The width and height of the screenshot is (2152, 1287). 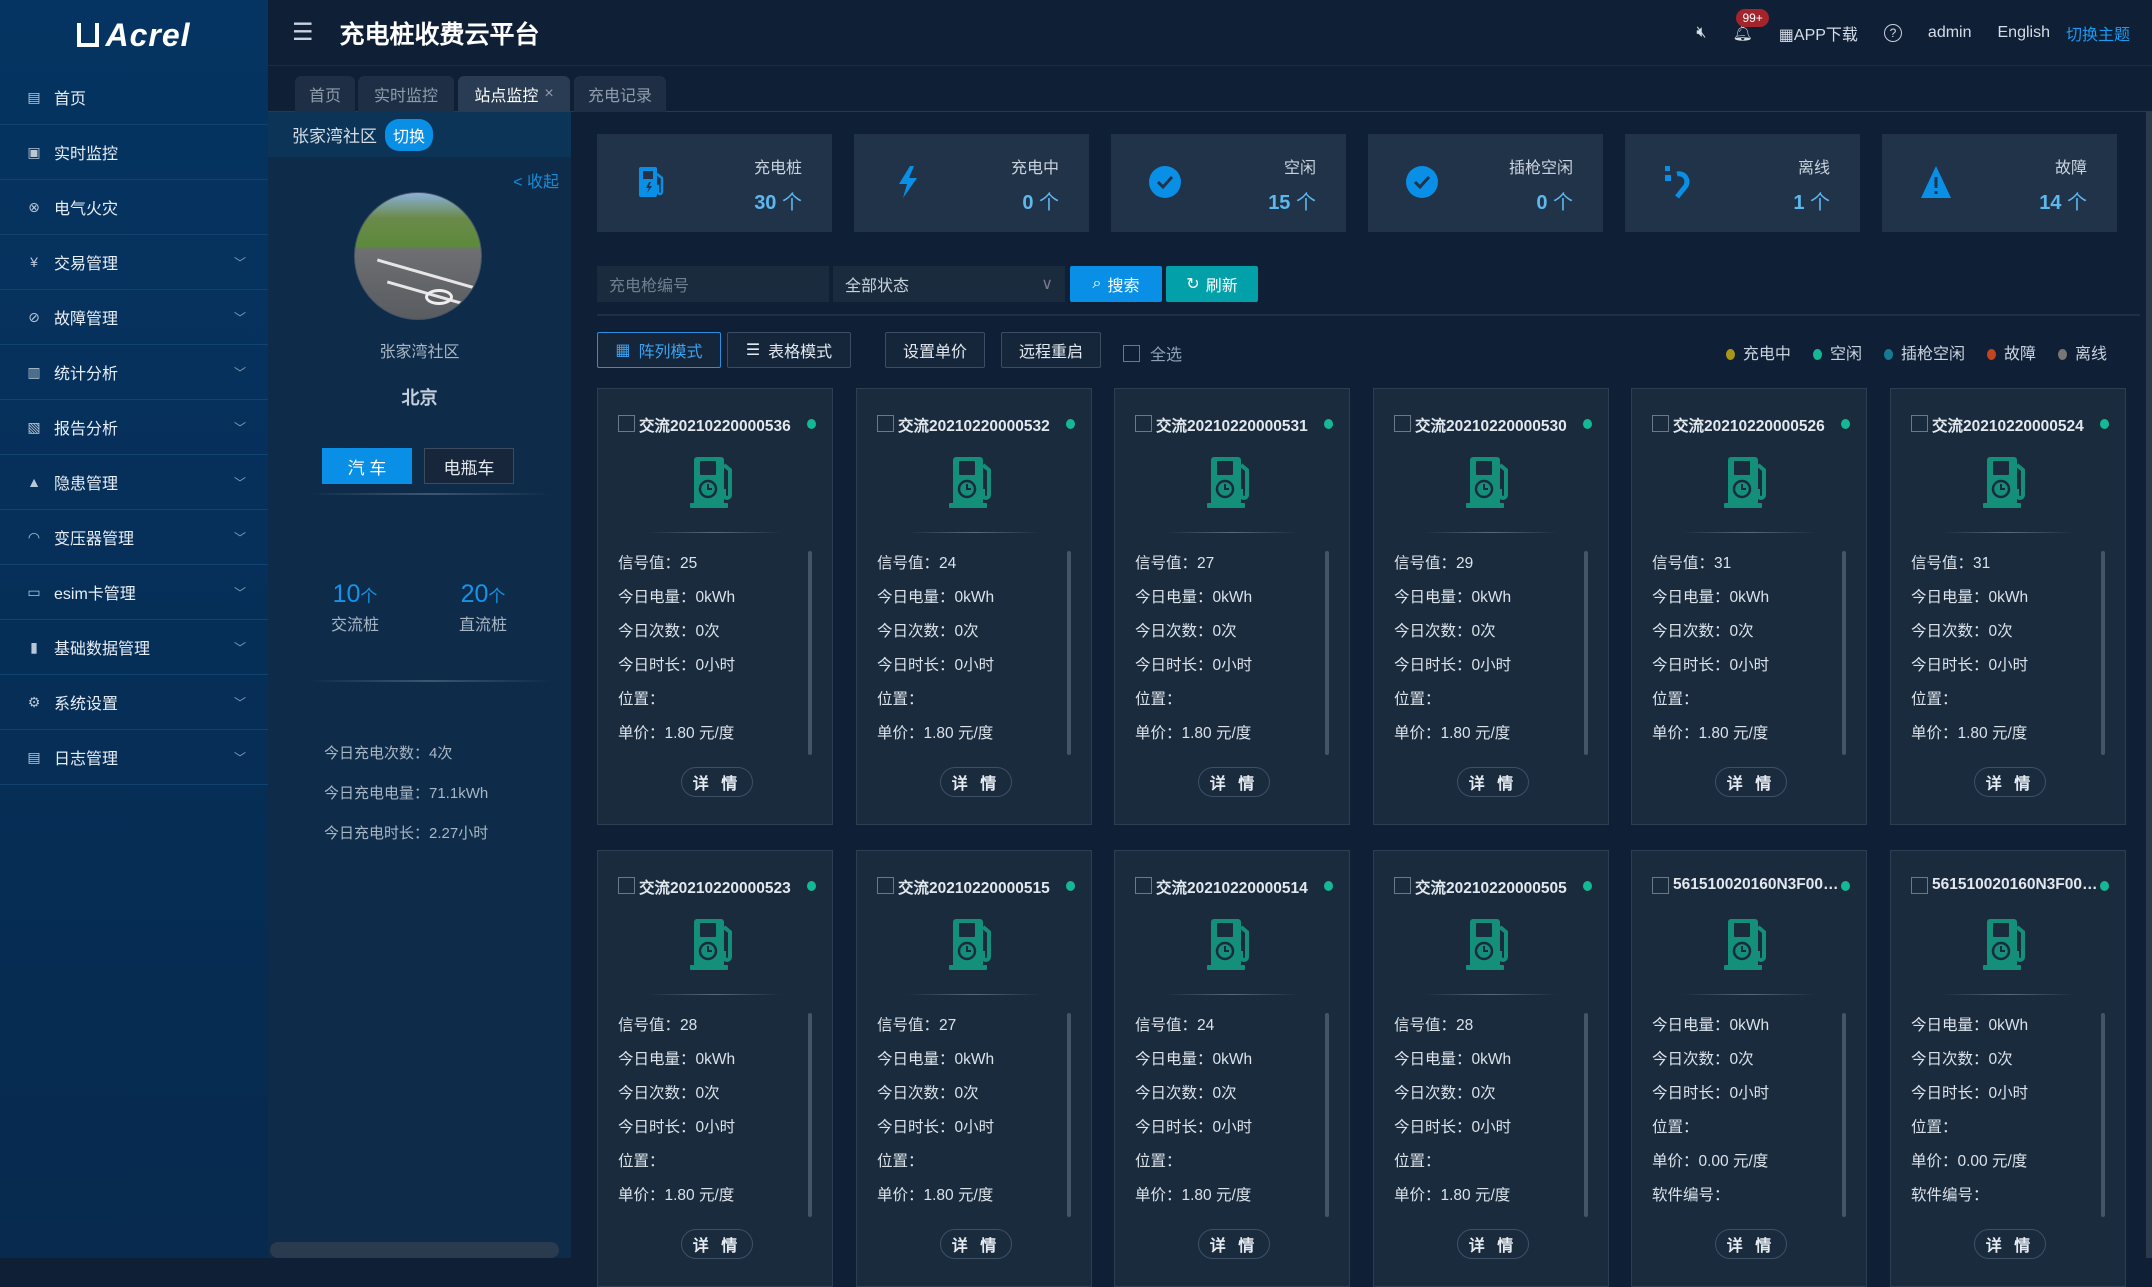 I want to click on stat-value: 1 个, so click(x=1811, y=203).